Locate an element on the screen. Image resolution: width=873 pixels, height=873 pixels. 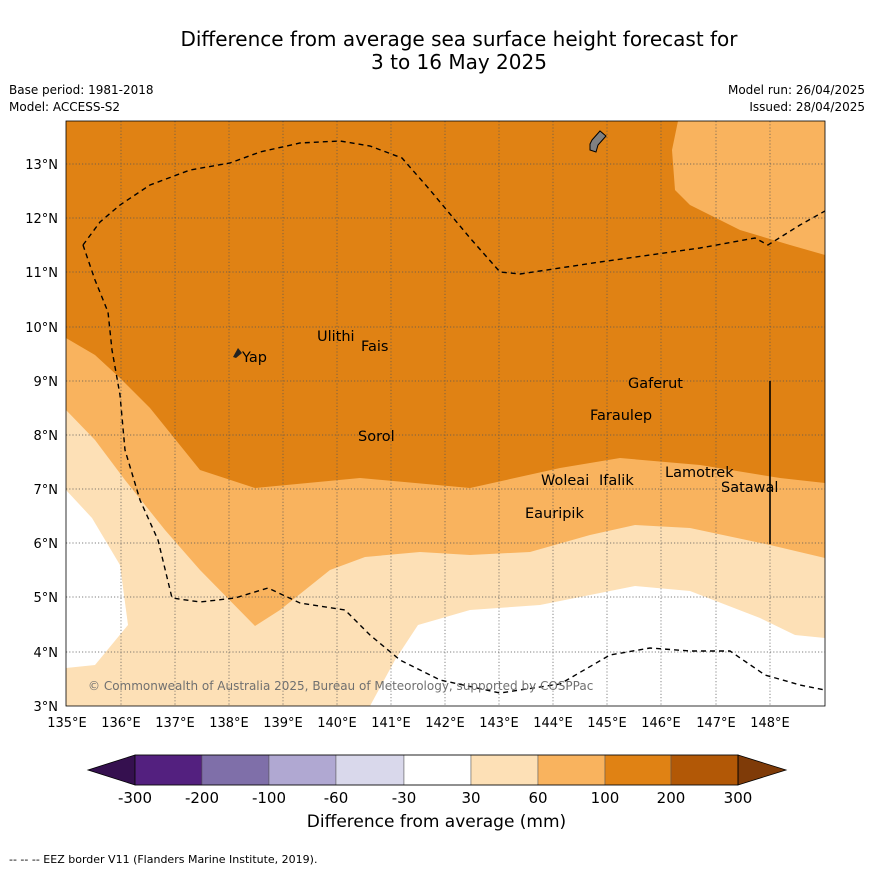
ytick-7n: 7°N is located at coordinates (46, 490).